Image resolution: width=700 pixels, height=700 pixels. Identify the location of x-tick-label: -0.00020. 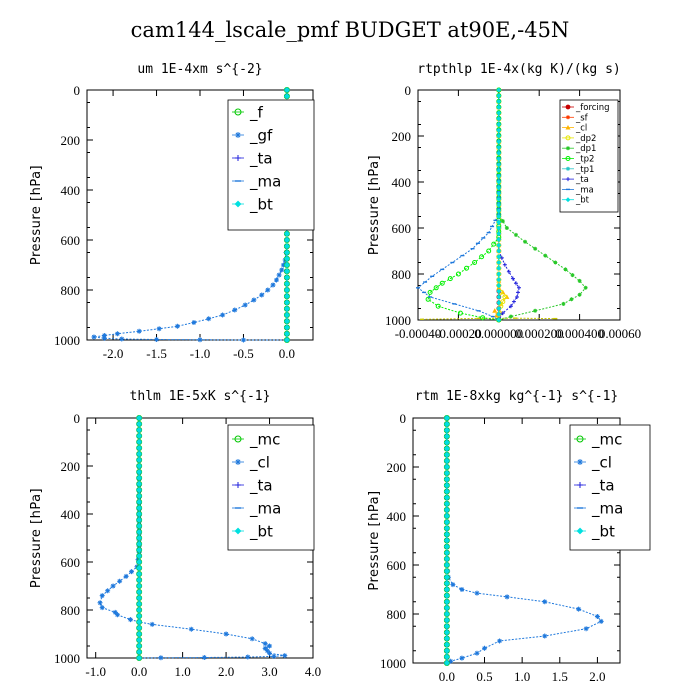
(458, 333).